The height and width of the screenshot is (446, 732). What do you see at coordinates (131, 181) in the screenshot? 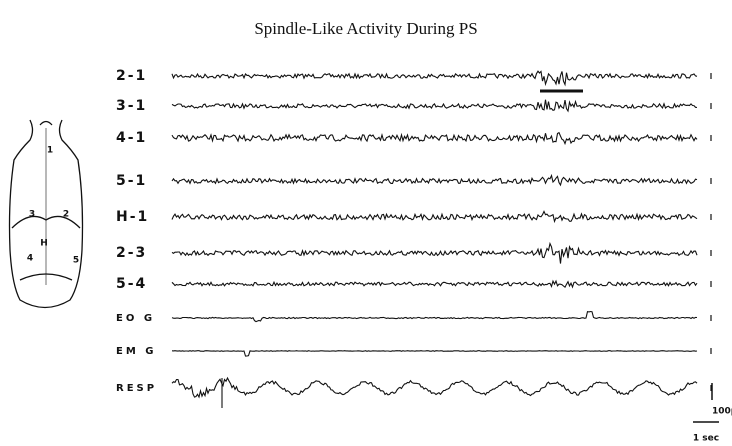
I see `channel-label: 5-1` at bounding box center [131, 181].